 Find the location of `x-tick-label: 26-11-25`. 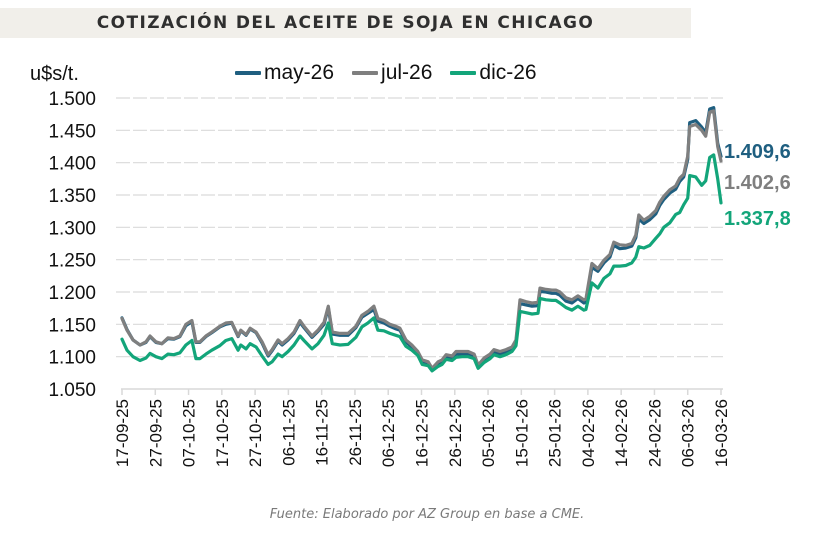

x-tick-label: 26-11-25 is located at coordinates (355, 432).